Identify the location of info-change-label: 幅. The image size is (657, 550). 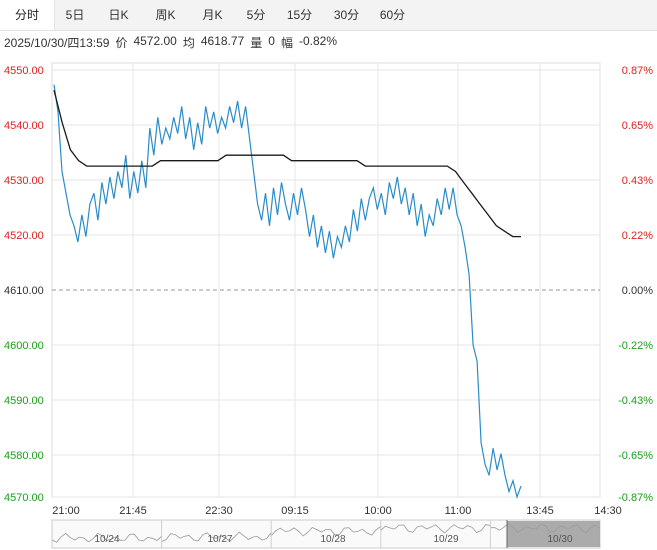
(286, 43).